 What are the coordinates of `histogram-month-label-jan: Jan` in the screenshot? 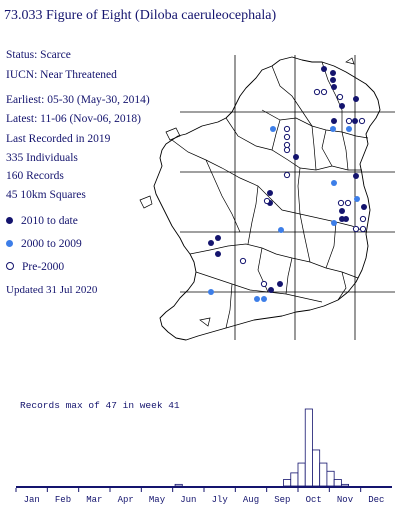 It's located at (32, 500).